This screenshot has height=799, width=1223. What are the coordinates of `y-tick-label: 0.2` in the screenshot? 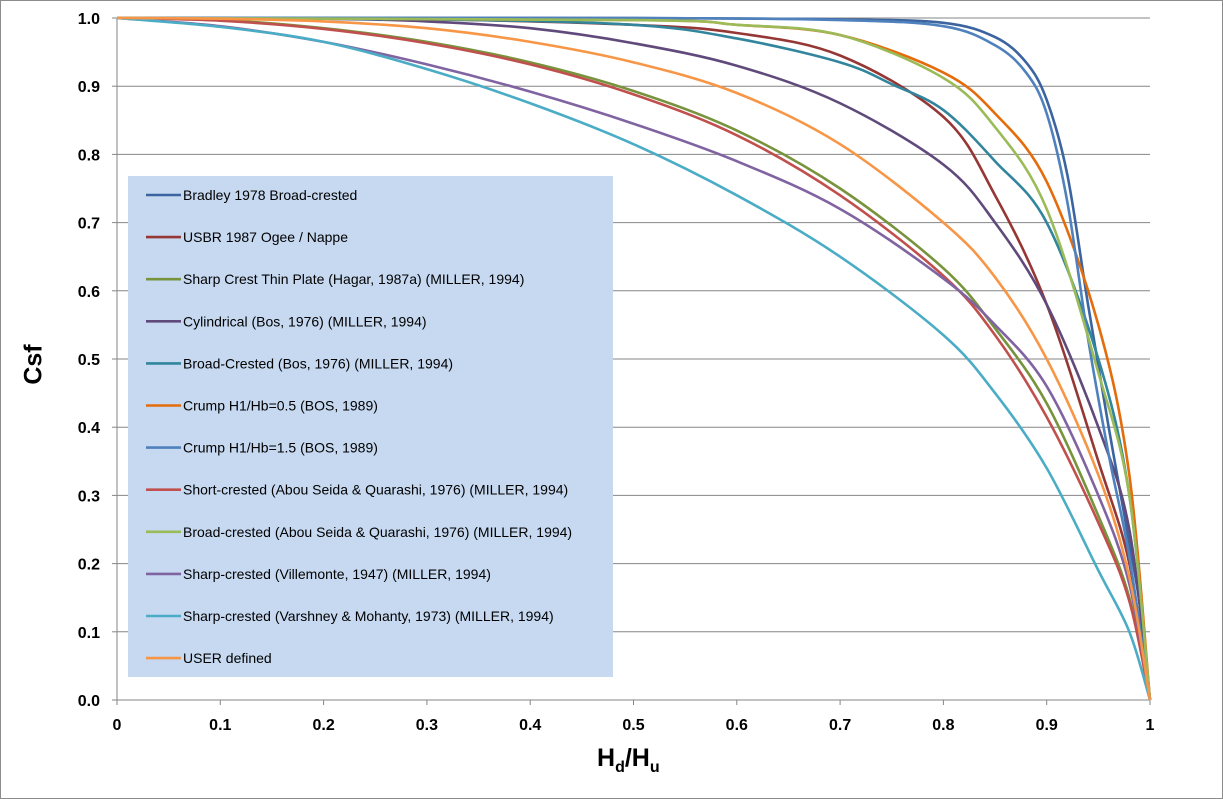 It's located at (89, 565).